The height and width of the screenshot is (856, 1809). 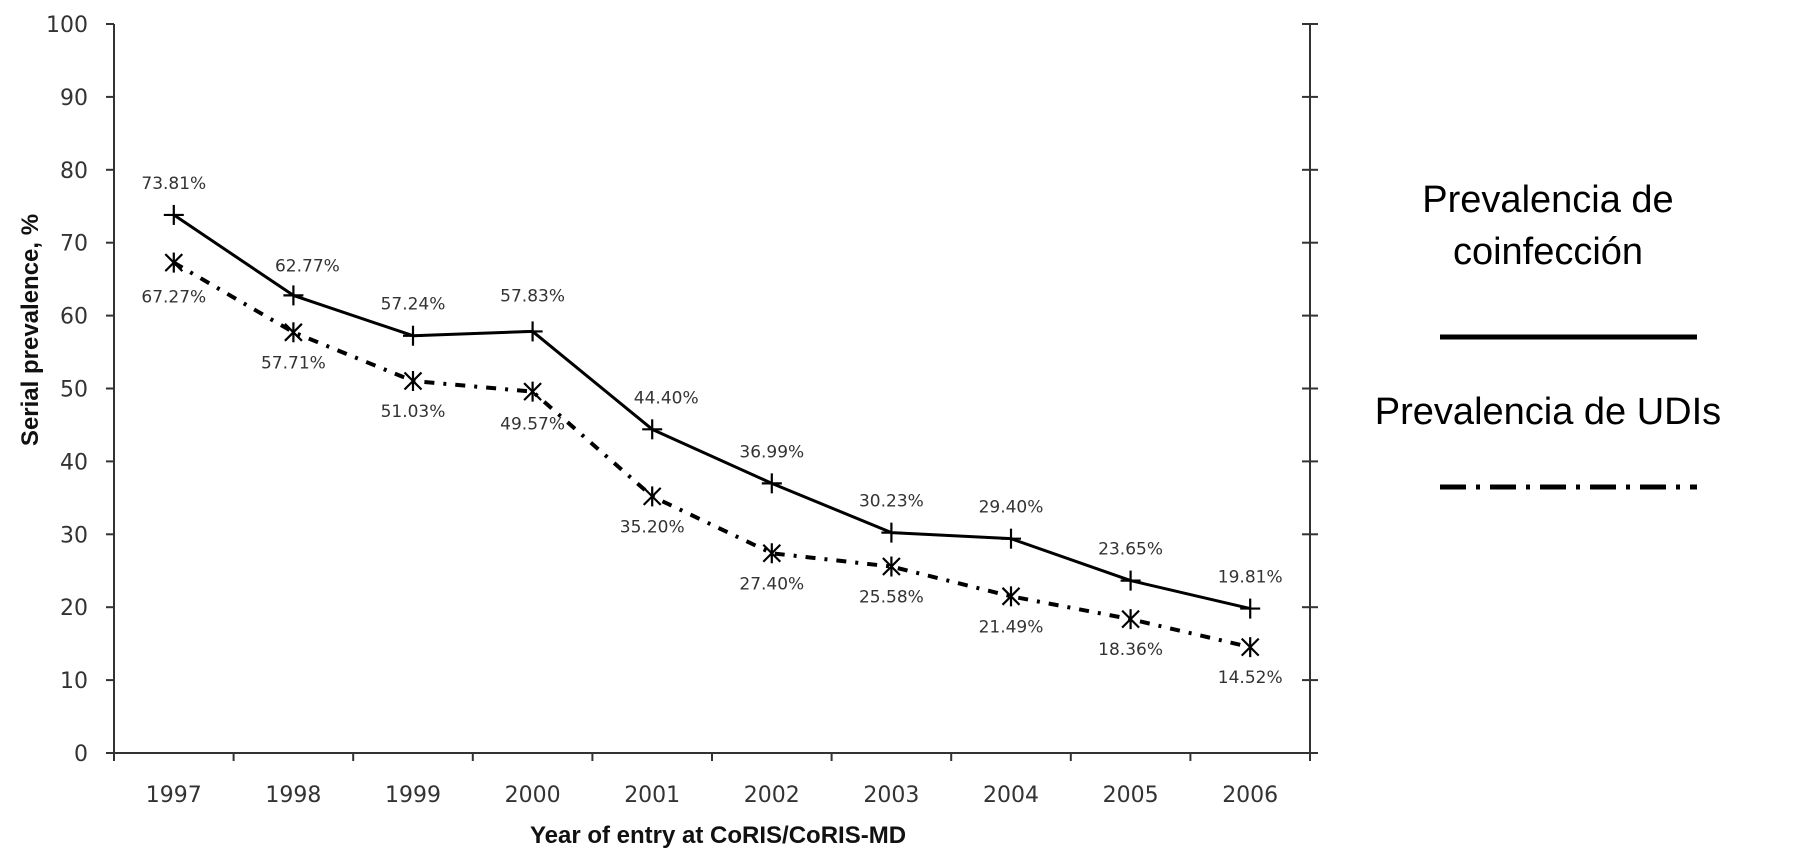 I want to click on data-label-coinfeccion: 57.83%, so click(x=532, y=296).